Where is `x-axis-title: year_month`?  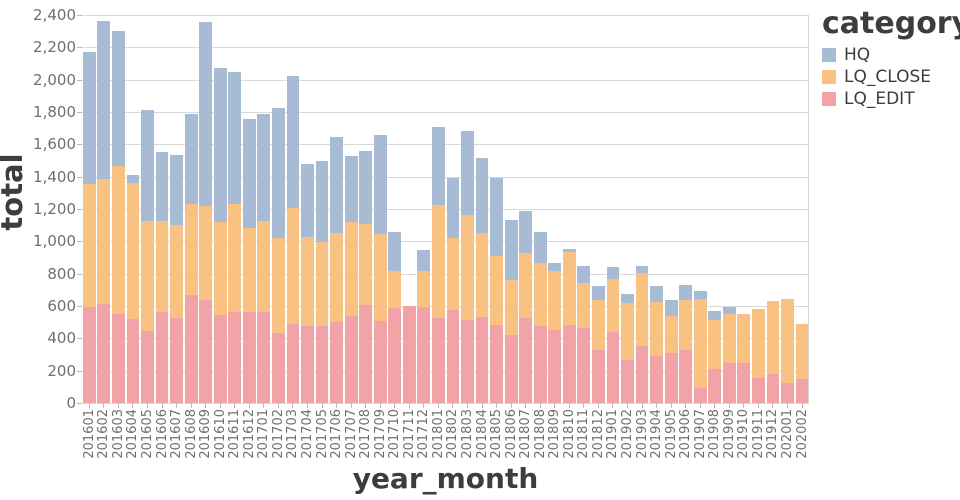 x-axis-title: year_month is located at coordinates (445, 478).